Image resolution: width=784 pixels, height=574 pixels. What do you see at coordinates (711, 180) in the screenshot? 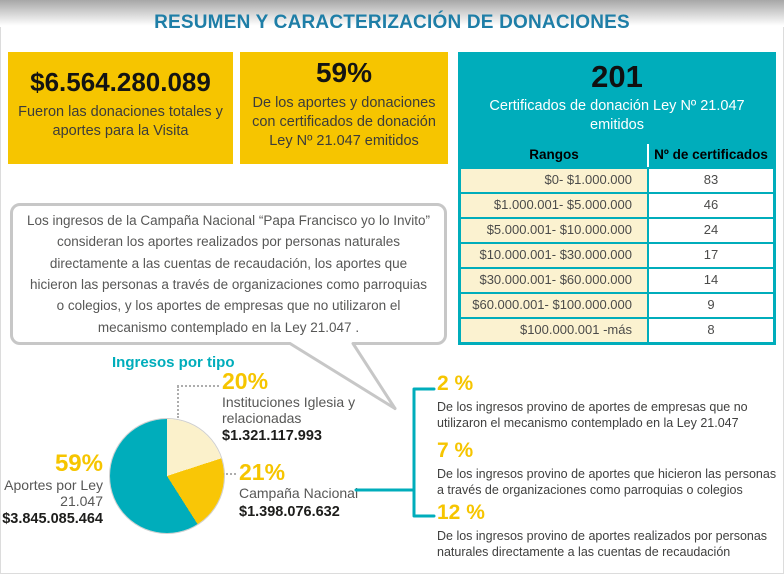
I see `count-cell: 83` at bounding box center [711, 180].